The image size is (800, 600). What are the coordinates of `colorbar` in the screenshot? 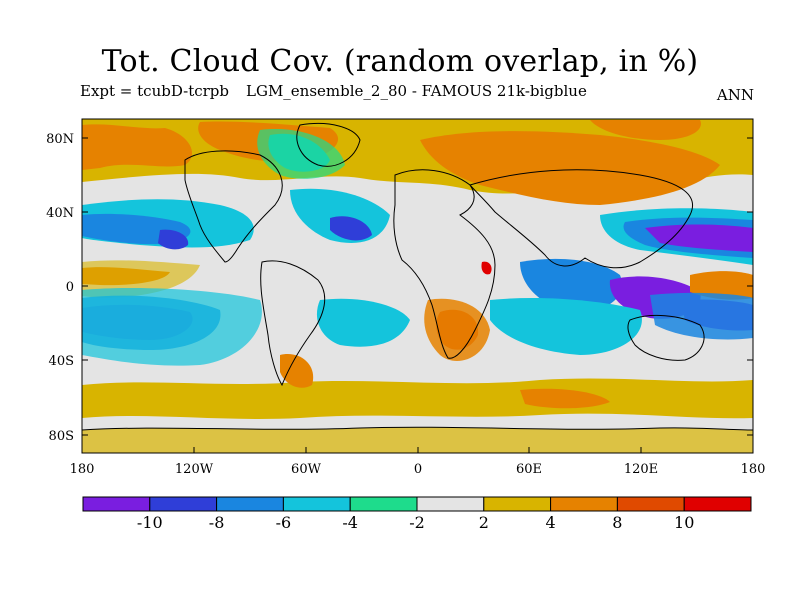 It's located at (417, 504).